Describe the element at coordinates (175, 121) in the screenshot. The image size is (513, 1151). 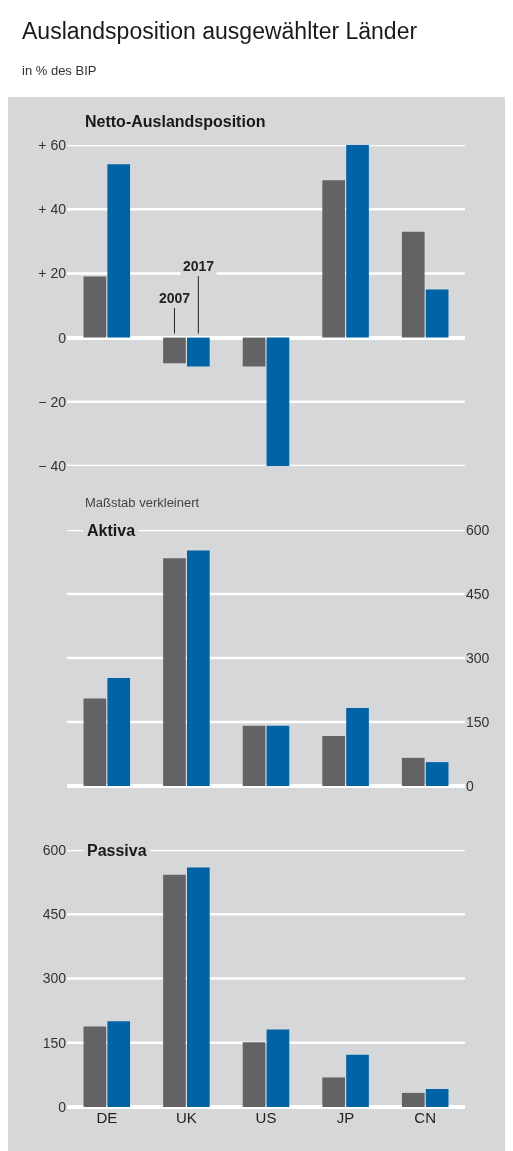
I see `text: Netto-Auslandsposition` at that location.